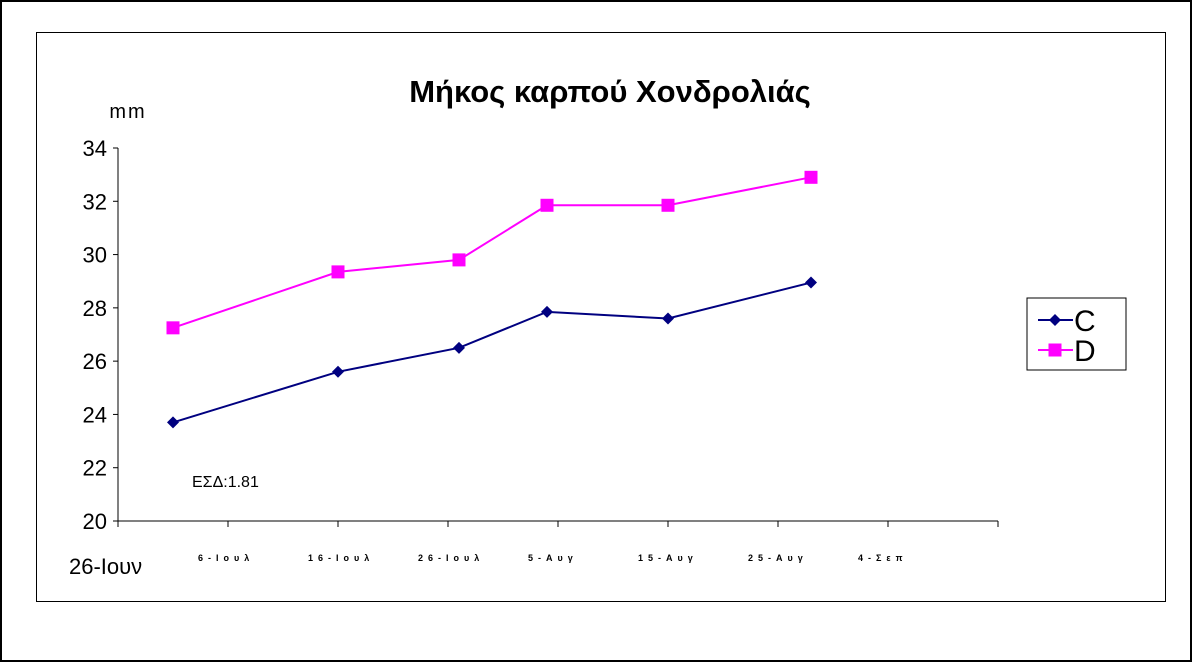 The width and height of the screenshot is (1192, 662). Describe the element at coordinates (778, 558) in the screenshot. I see `x-tick-label: 25-Αυγ` at that location.